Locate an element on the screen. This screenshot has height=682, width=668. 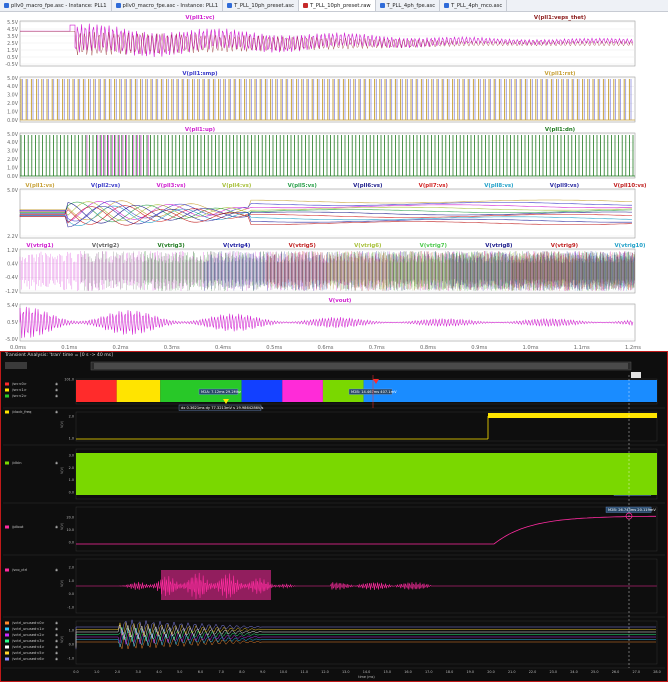
trace-label: V(vtrig1) is located at coordinates (39, 246).